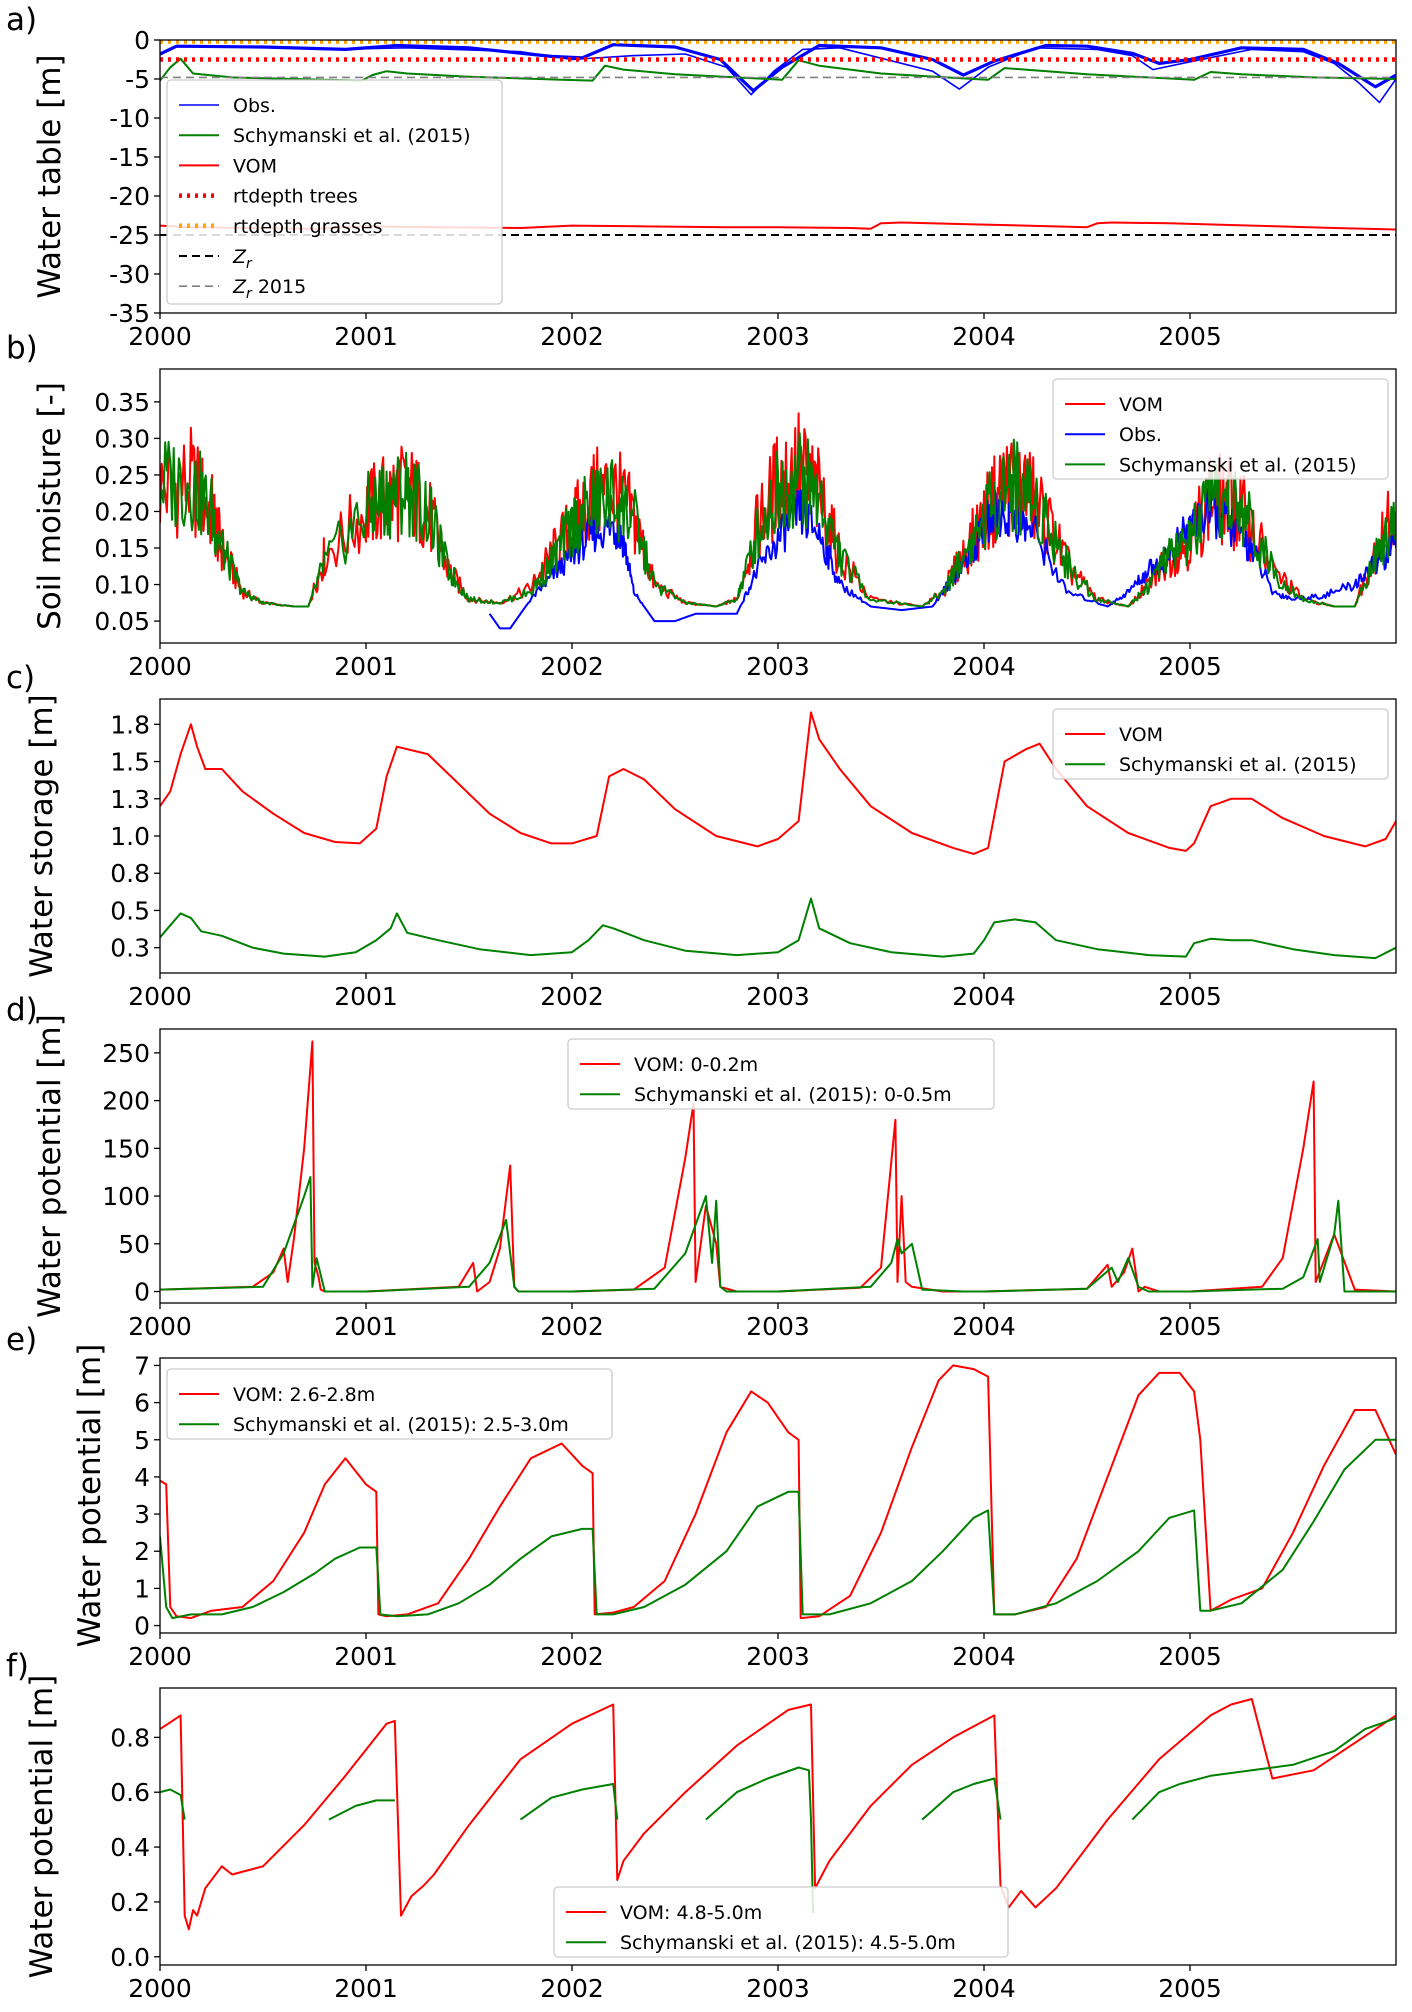 This screenshot has height=2012, width=1412. What do you see at coordinates (778, 783) in the screenshot?
I see `series-line-vom` at bounding box center [778, 783].